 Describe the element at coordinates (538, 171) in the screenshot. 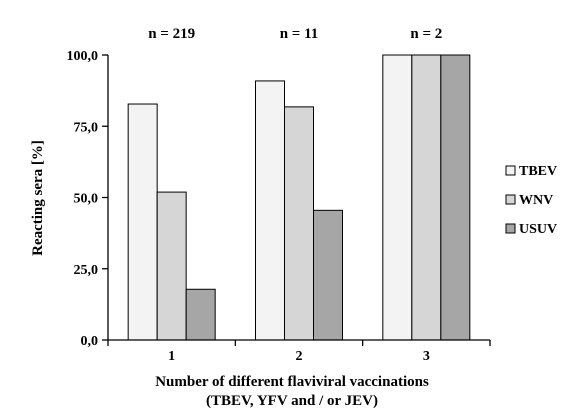

I see `legend-label: TBEV` at that location.